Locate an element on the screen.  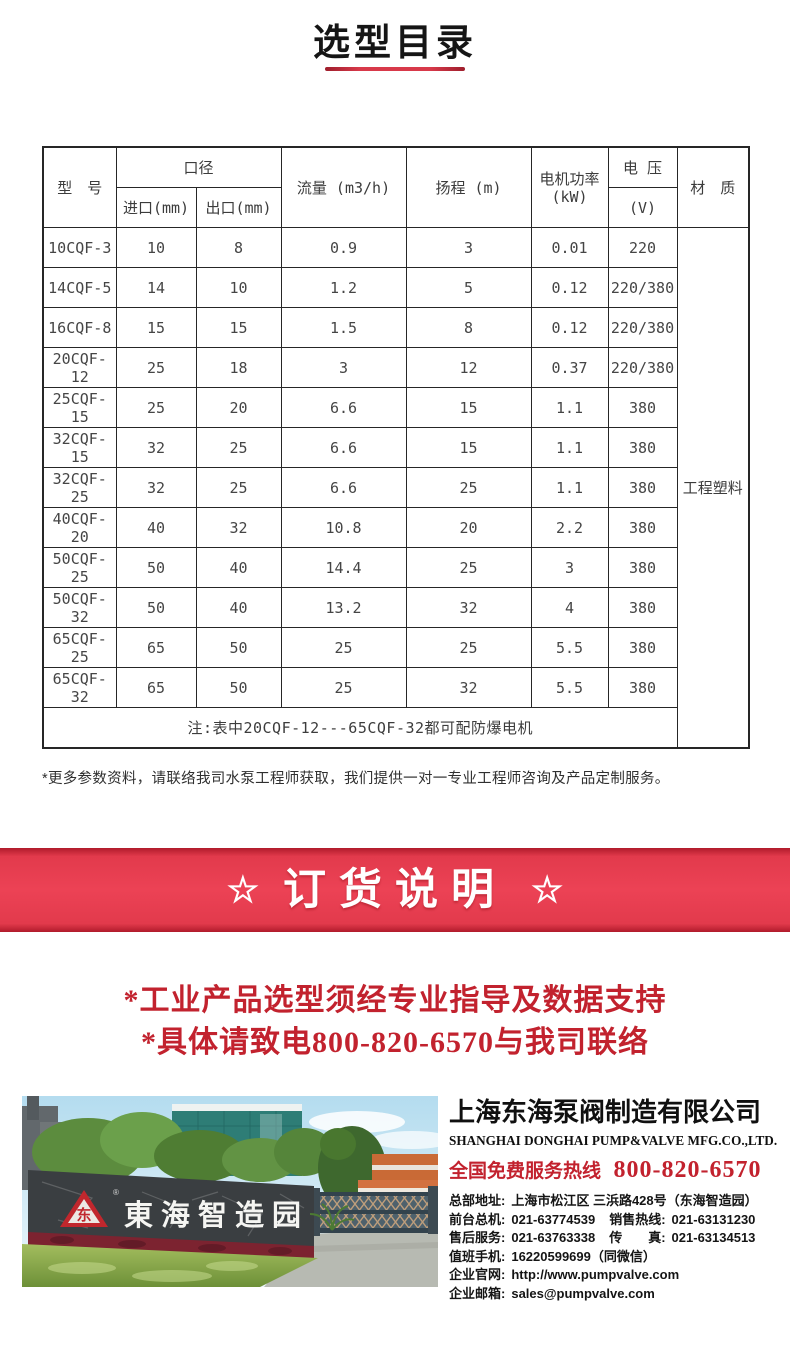
cell-flow: 1.5 is located at coordinates (343, 327).